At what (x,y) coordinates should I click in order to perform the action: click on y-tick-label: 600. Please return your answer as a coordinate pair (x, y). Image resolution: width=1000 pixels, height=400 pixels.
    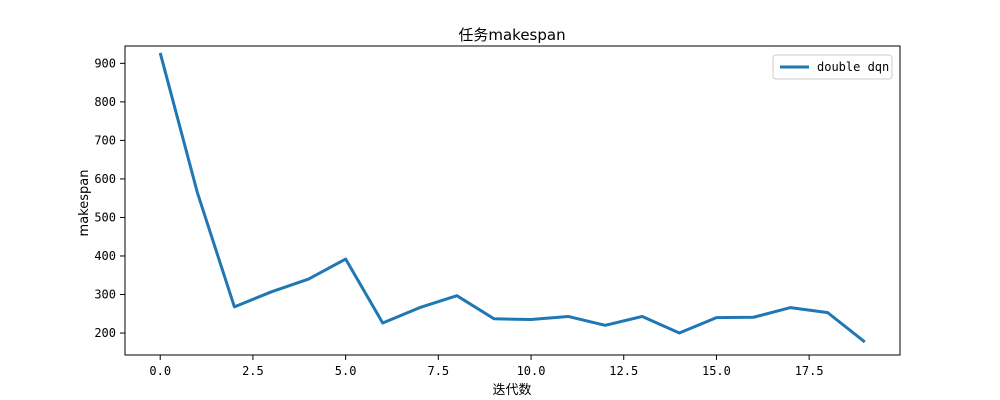
    Looking at the image, I should click on (105, 179).